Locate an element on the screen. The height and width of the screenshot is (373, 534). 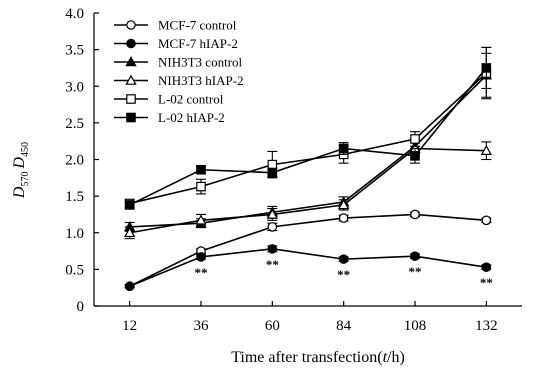
legend-item: L-02 control is located at coordinates (169, 99).